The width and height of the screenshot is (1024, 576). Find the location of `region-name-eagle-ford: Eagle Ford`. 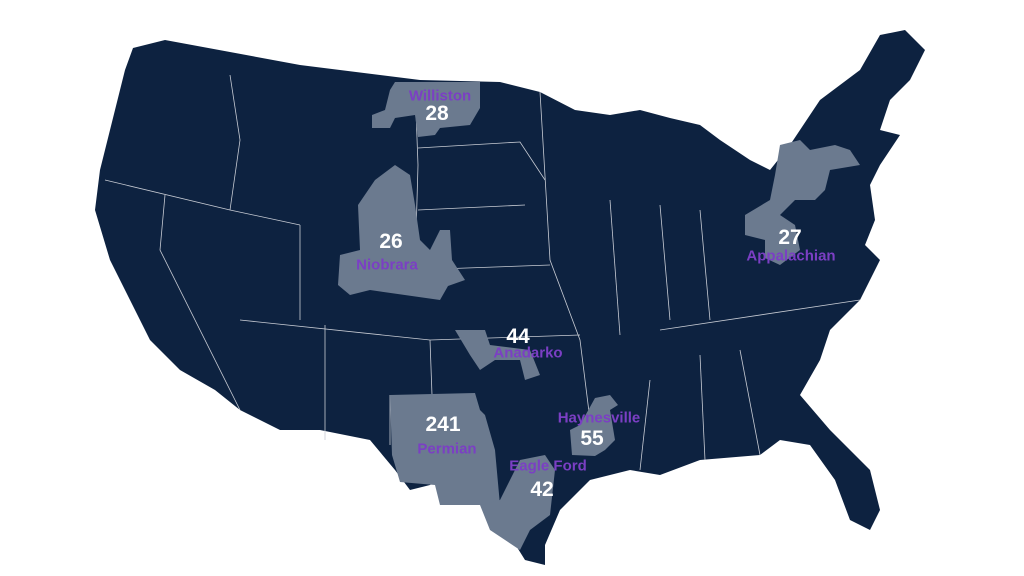

region-name-eagle-ford: Eagle Ford is located at coordinates (548, 466).